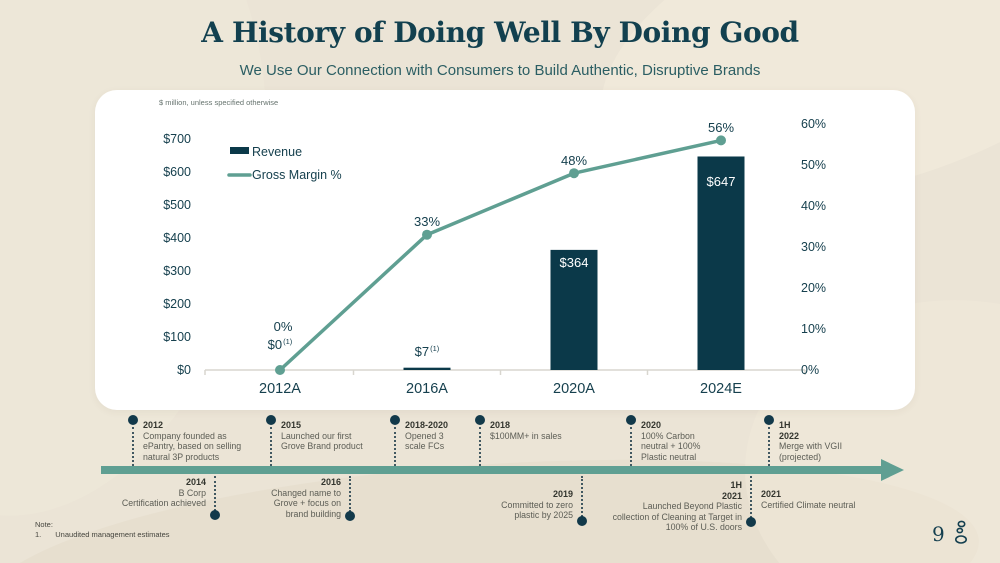 Image resolution: width=1000 pixels, height=563 pixels. I want to click on left-axis-tick-label: $500, so click(177, 205).